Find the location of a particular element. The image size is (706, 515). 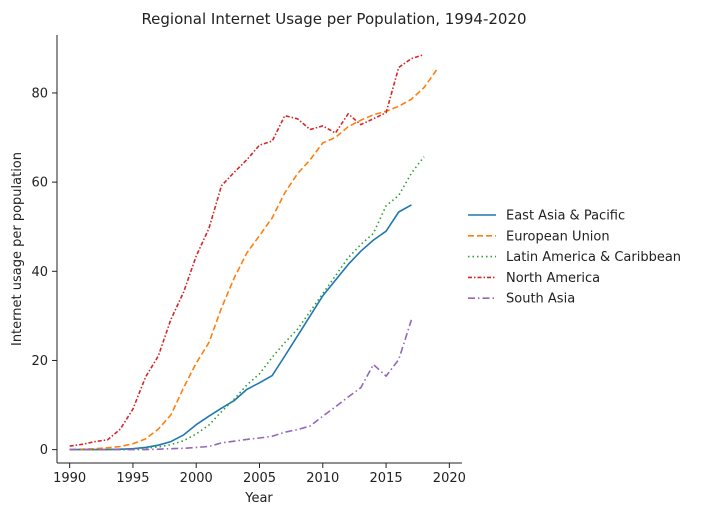

legend-label: South Asia is located at coordinates (540, 299).